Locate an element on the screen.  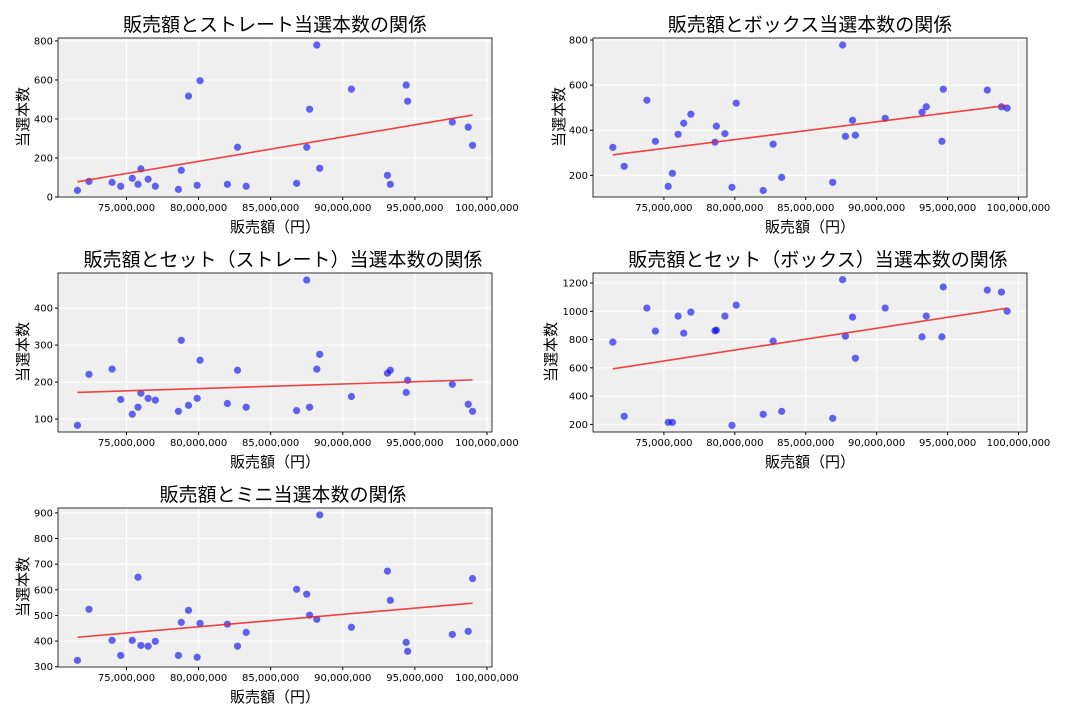
chart-title: 販売額とストレート当選本数の関係 is located at coordinates (275, 25).